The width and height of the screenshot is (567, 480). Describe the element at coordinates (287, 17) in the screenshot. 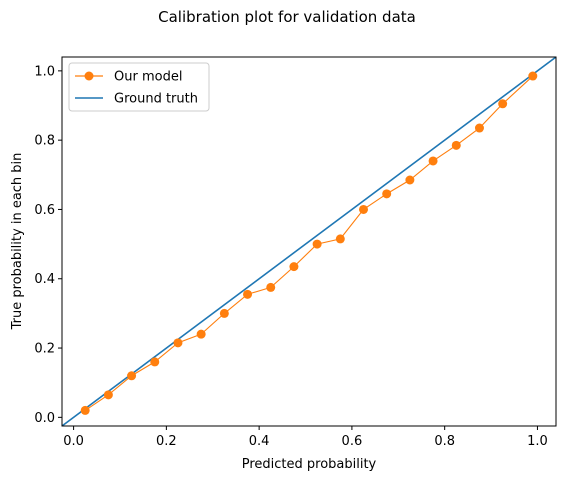

I see `chart-title: Calibration plot for validation data` at that location.